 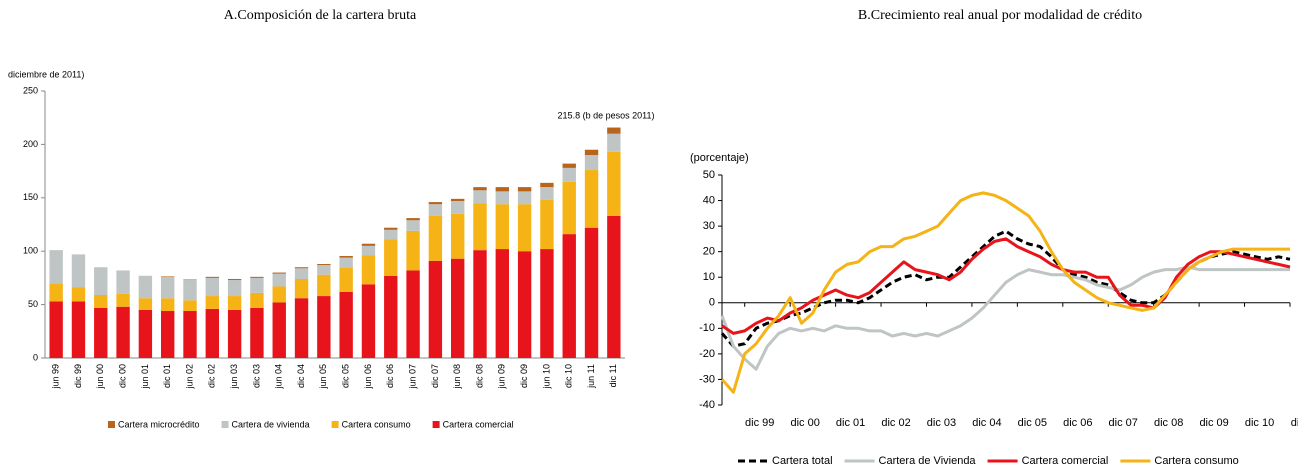 I want to click on x-tick-label: jun 03, so click(x=234, y=377).